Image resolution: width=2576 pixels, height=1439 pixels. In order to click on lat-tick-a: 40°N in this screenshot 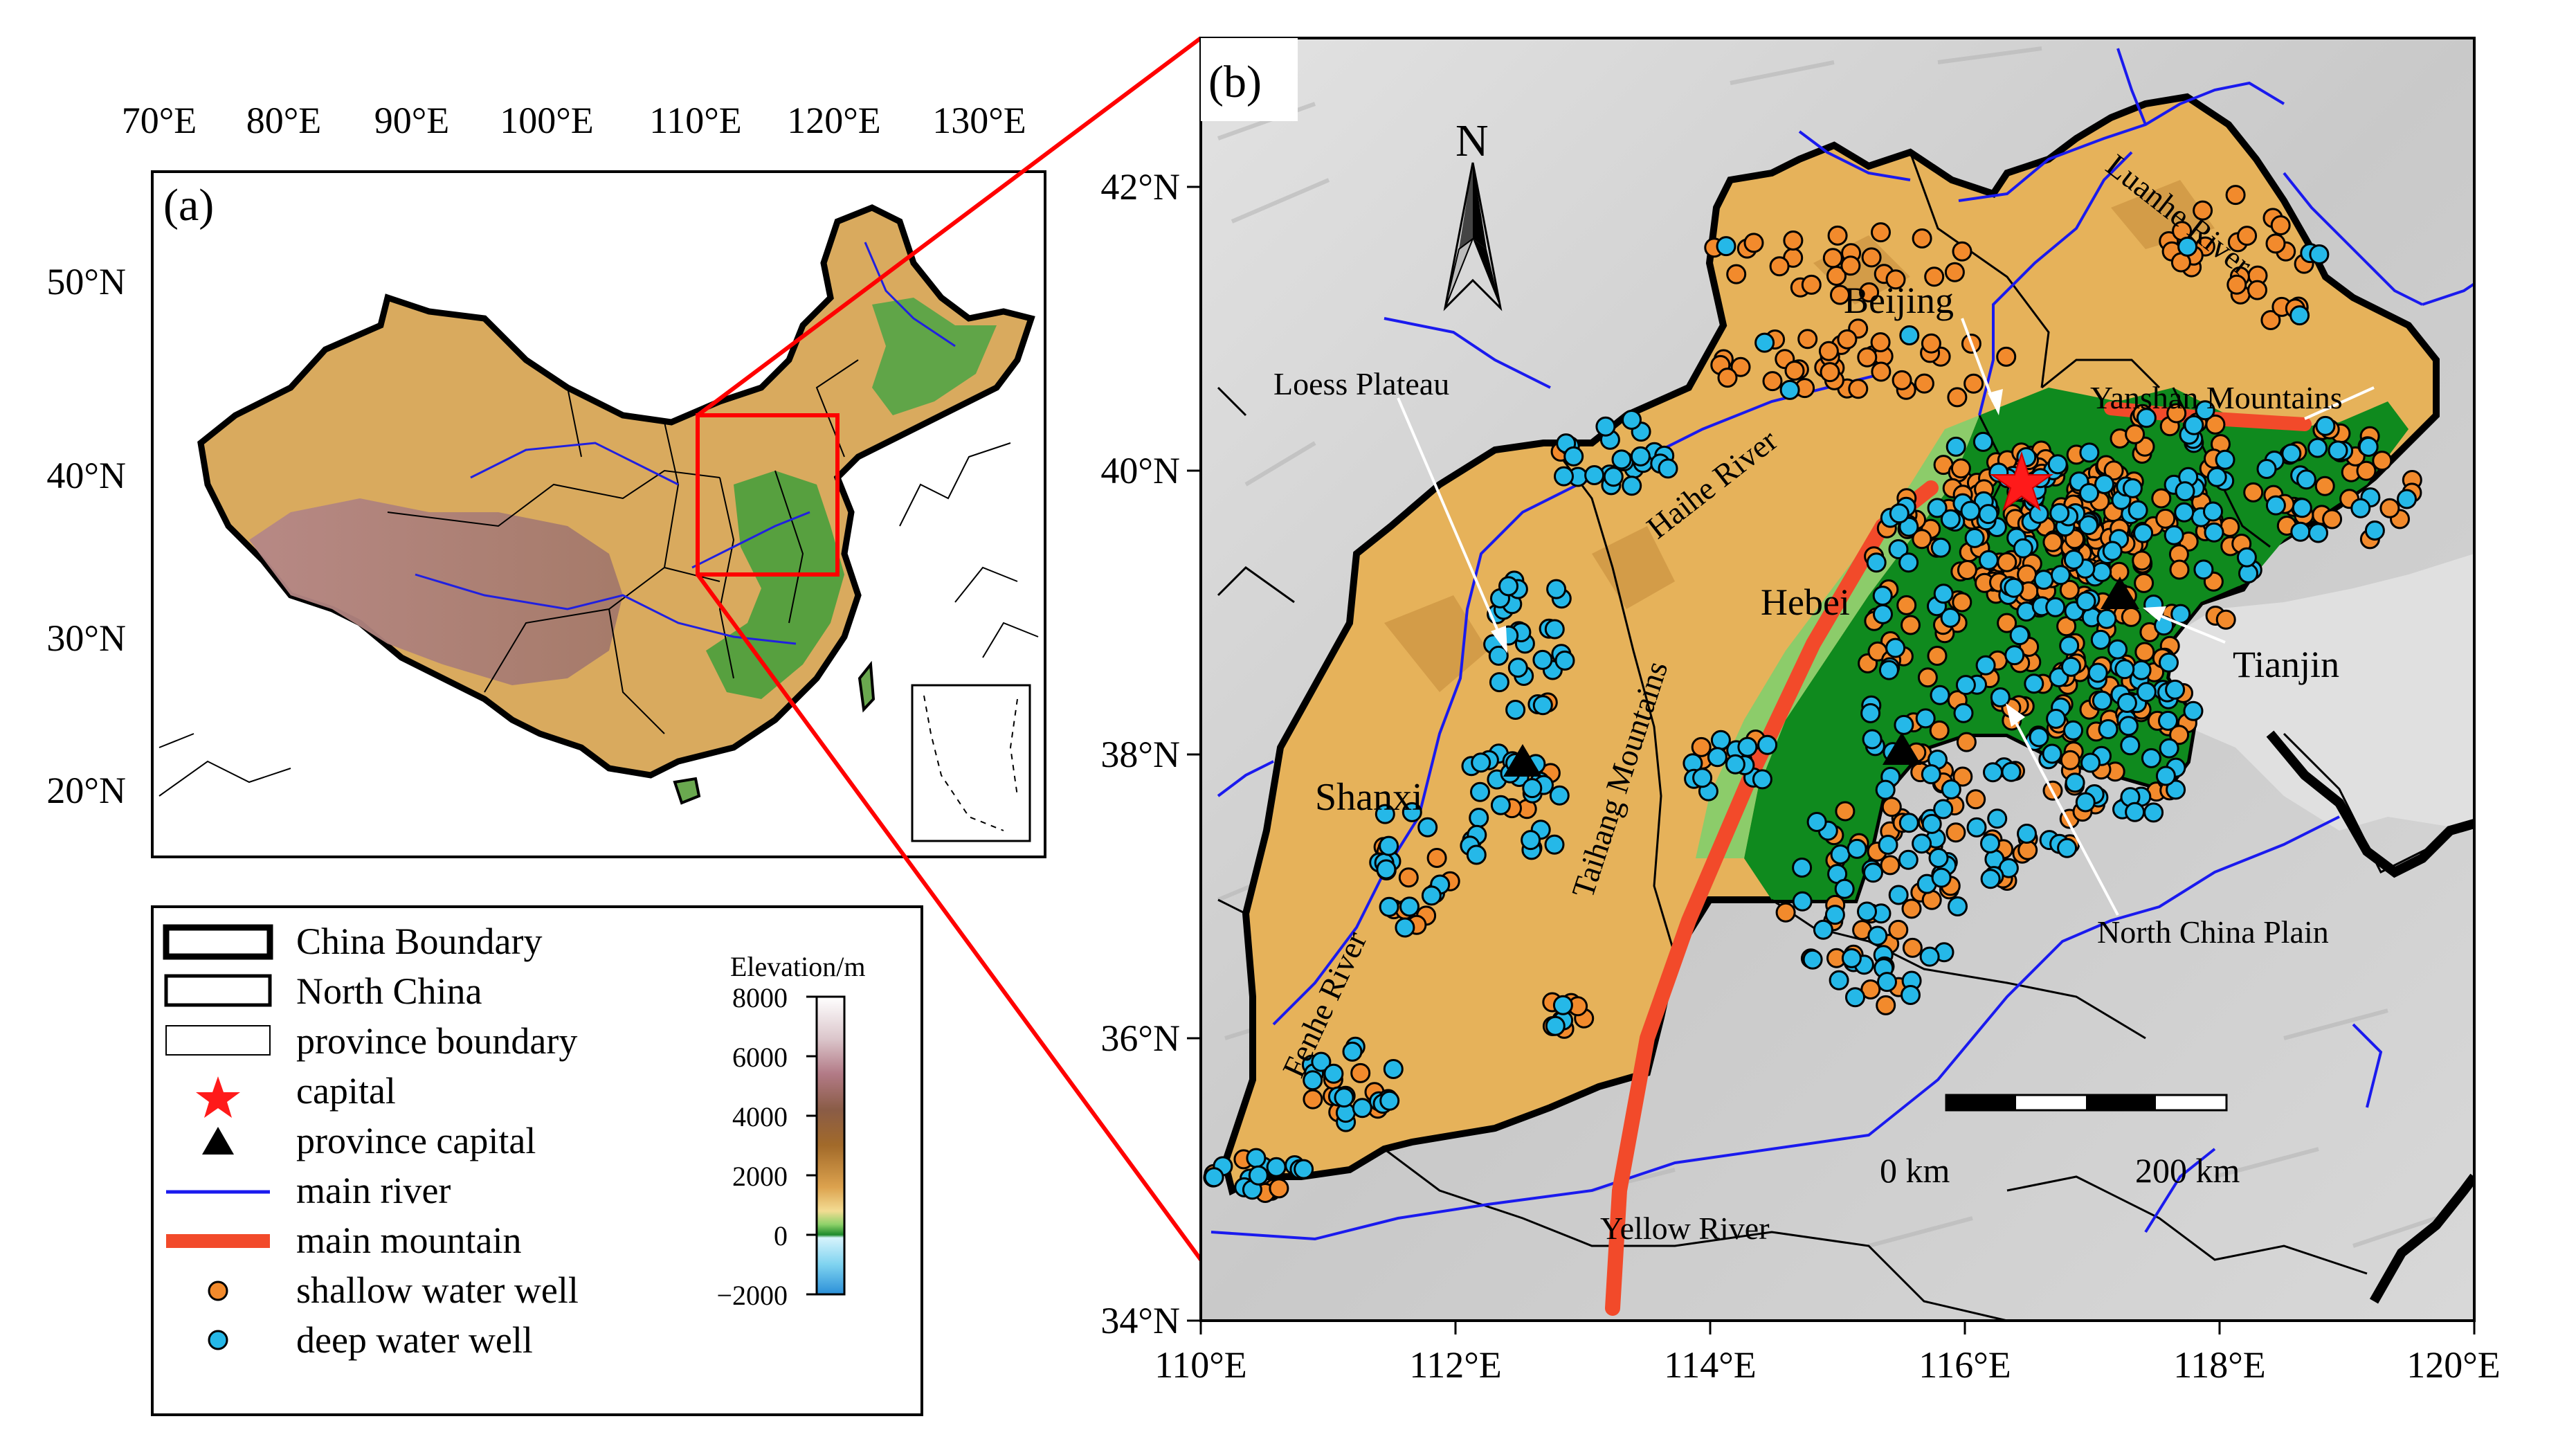, I will do `click(86, 475)`.